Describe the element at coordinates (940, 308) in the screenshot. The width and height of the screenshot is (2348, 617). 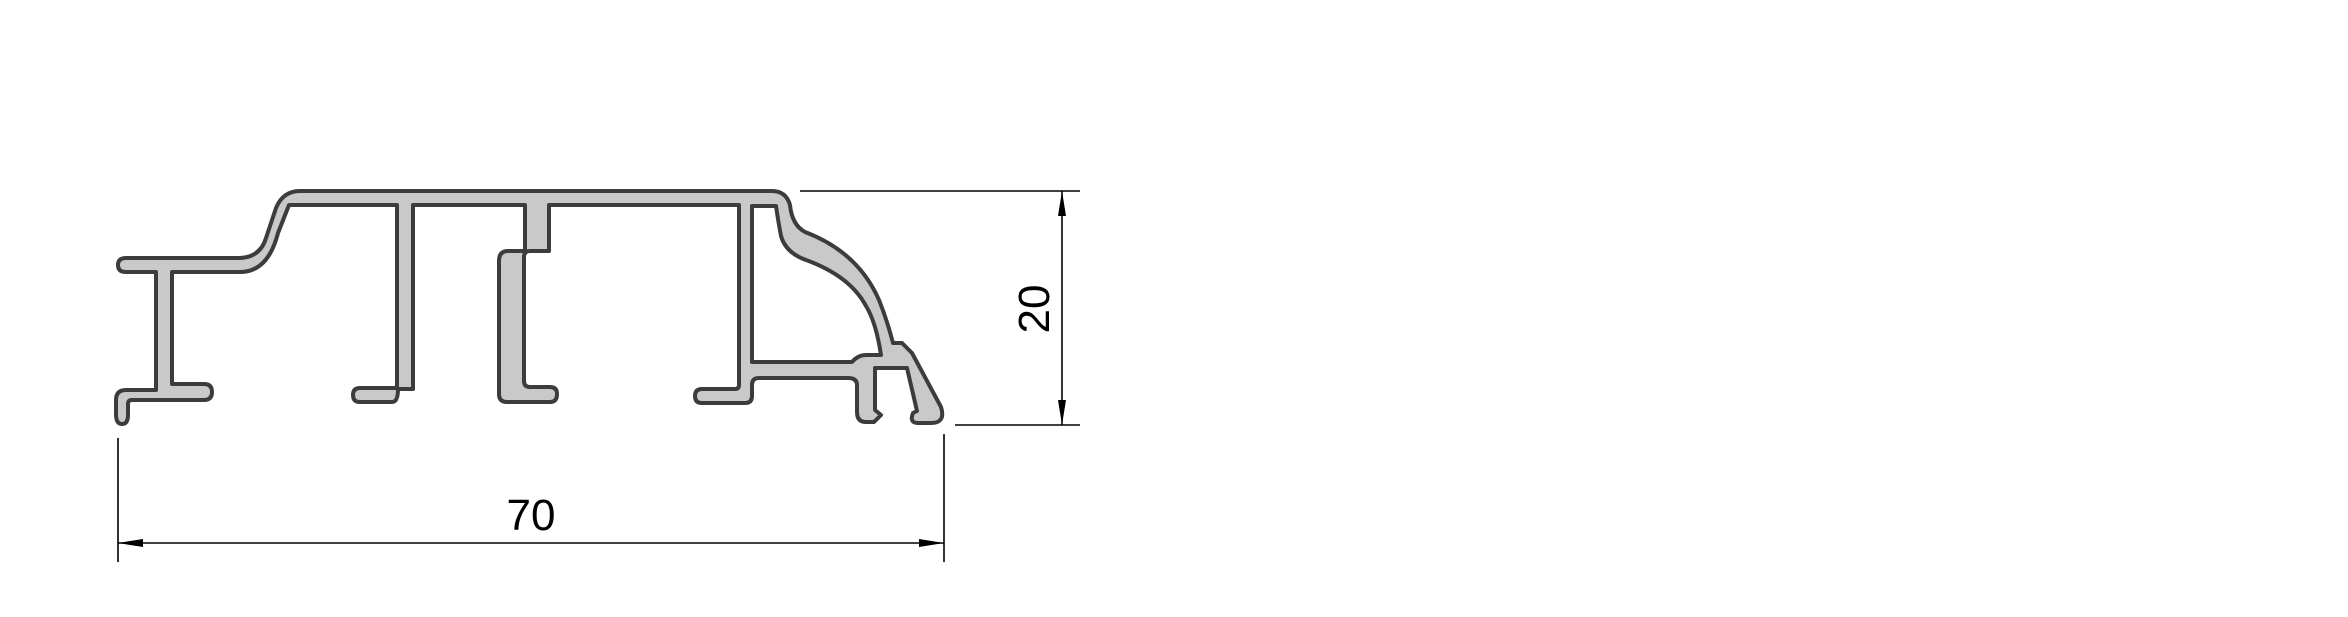
I see `height-dimension: 20` at that location.